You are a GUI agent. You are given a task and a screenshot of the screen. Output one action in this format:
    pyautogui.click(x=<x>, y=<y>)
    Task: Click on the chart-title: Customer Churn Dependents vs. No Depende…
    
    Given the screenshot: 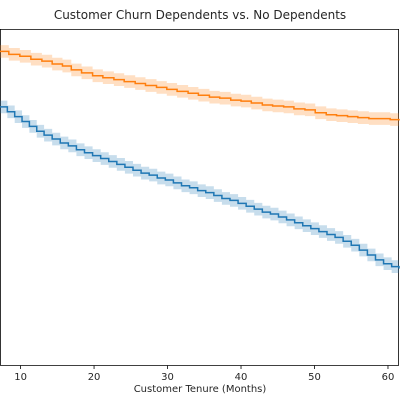 What is the action you would take?
    pyautogui.click(x=200, y=15)
    